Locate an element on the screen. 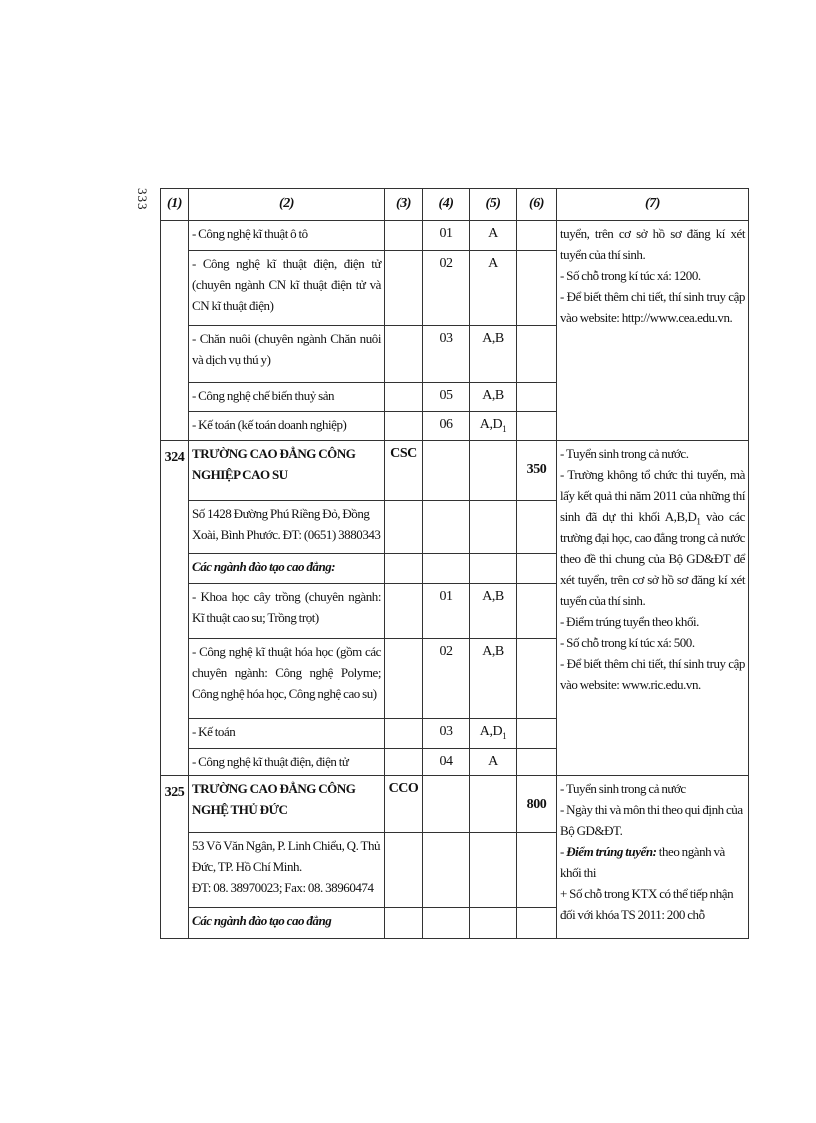 The height and width of the screenshot is (1123, 816). major-code: 05 is located at coordinates (446, 397).